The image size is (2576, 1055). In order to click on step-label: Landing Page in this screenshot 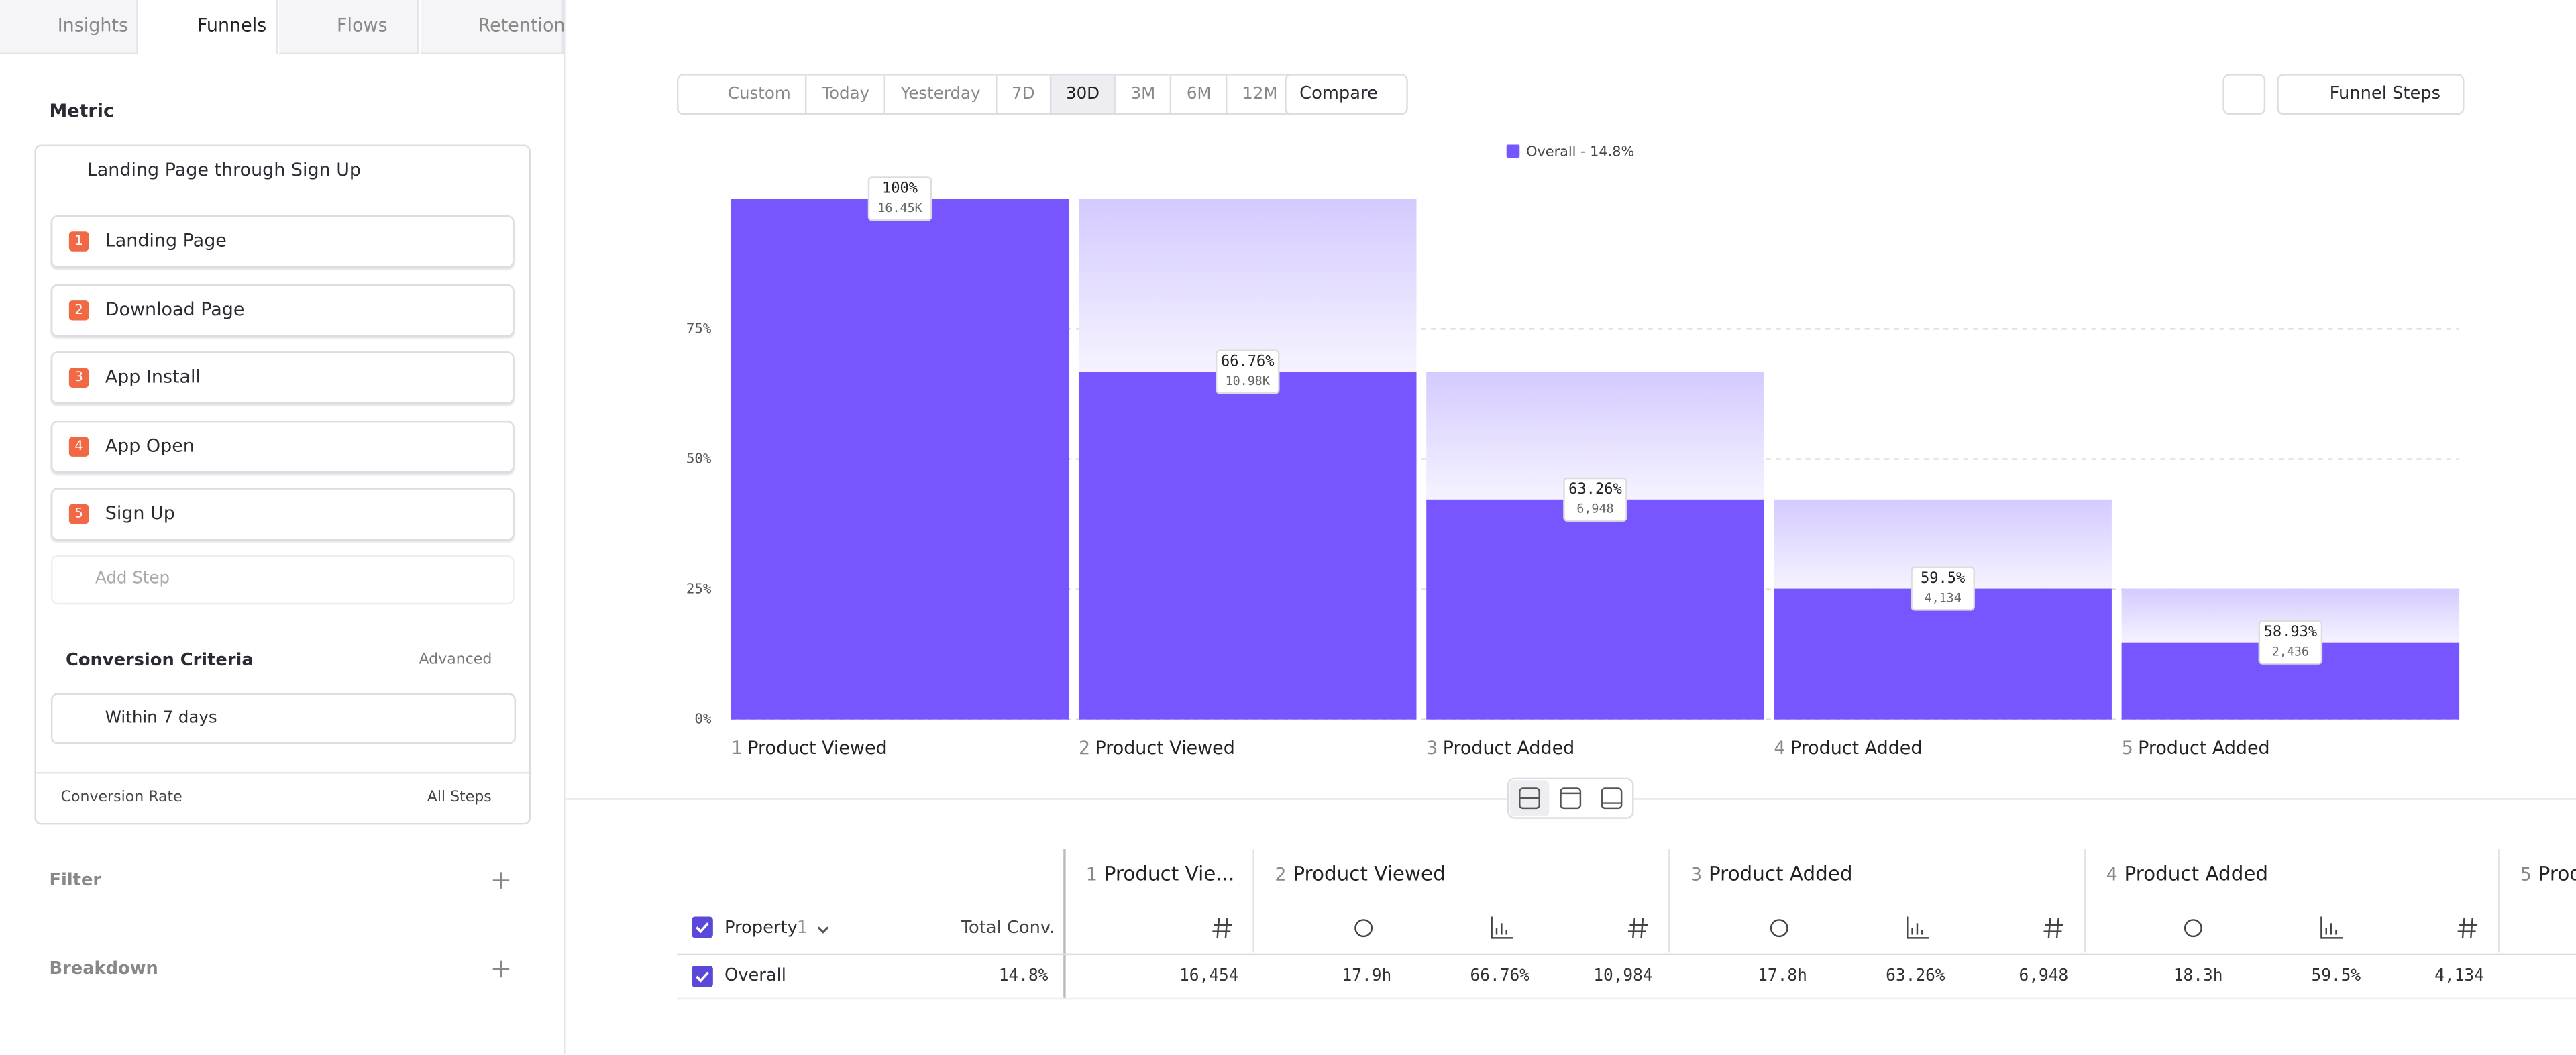, I will do `click(166, 240)`.